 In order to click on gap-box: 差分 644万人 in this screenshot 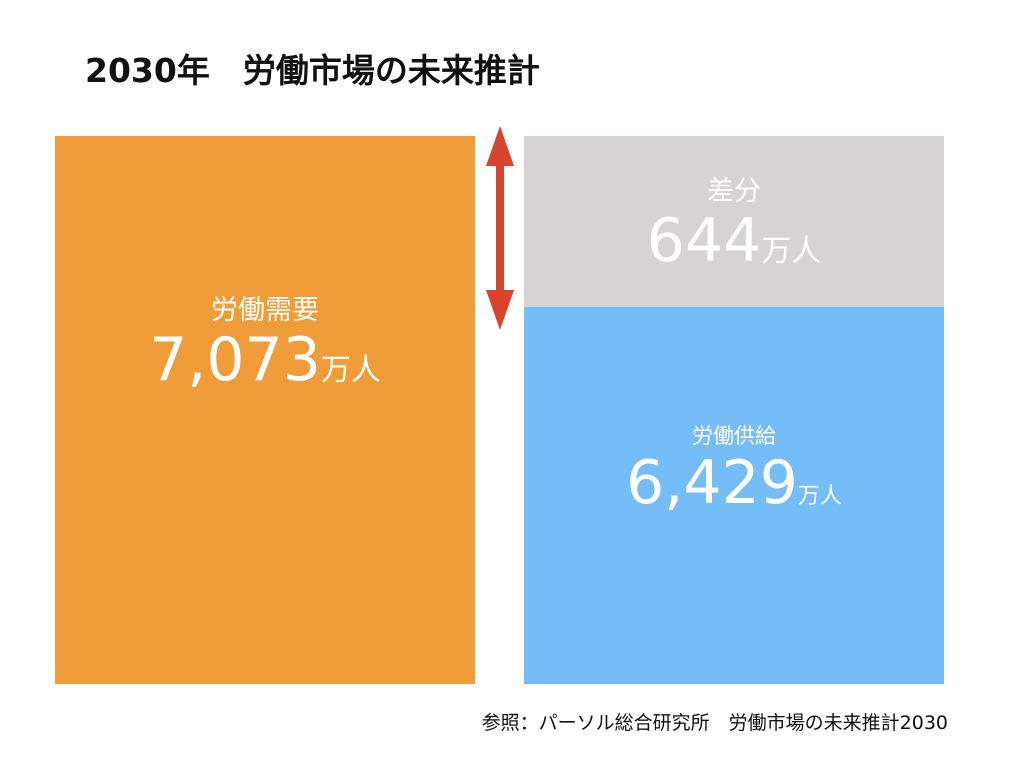, I will do `click(734, 221)`.